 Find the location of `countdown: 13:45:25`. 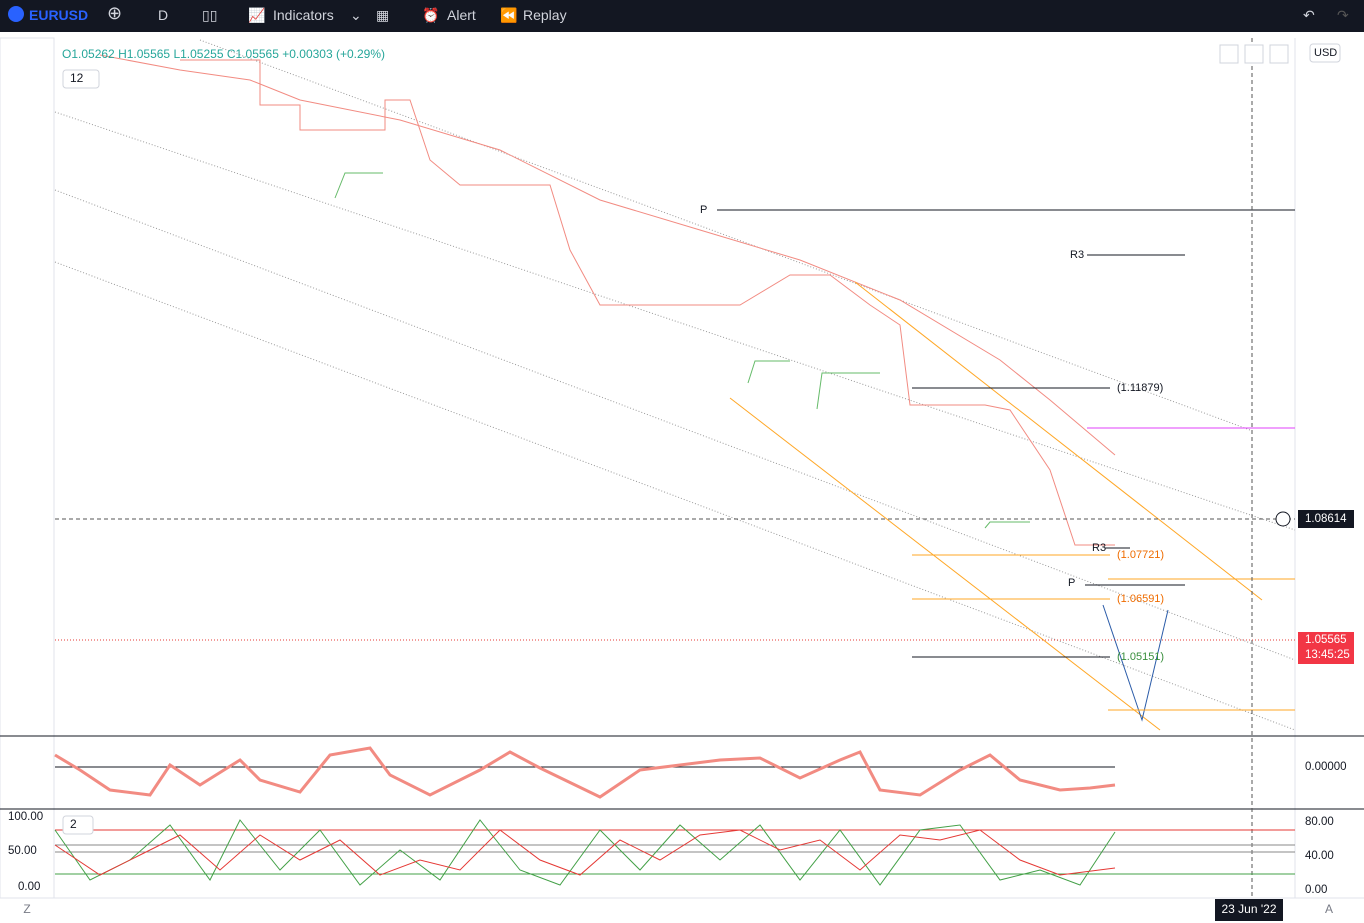

countdown: 13:45:25 is located at coordinates (1327, 655).